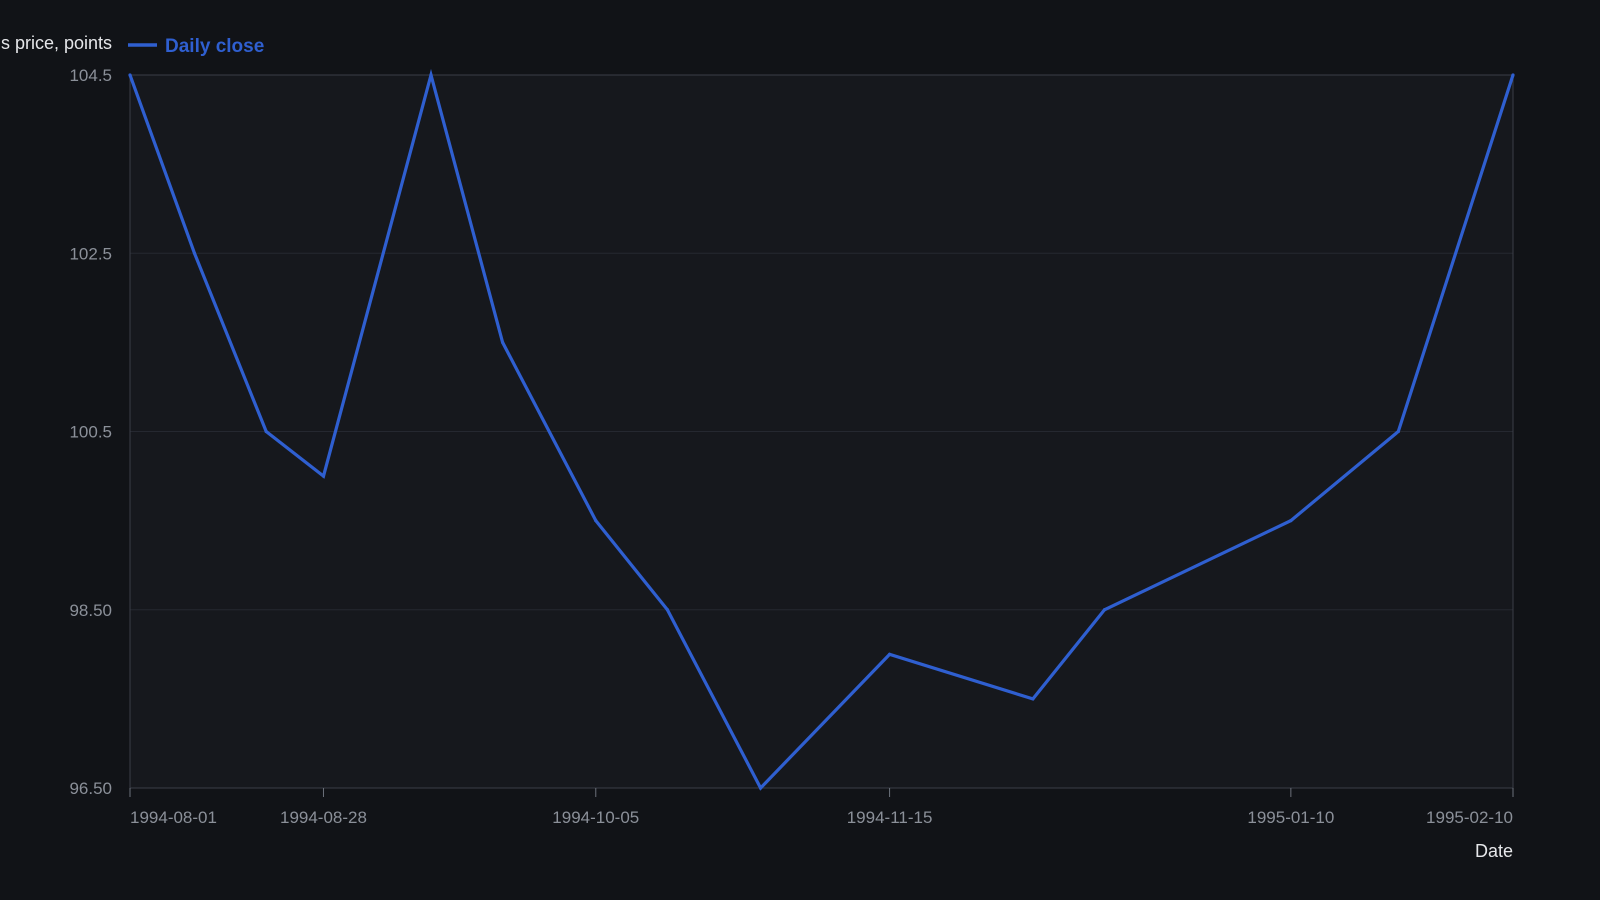  I want to click on y-axis-title: s price, points, so click(56, 43).